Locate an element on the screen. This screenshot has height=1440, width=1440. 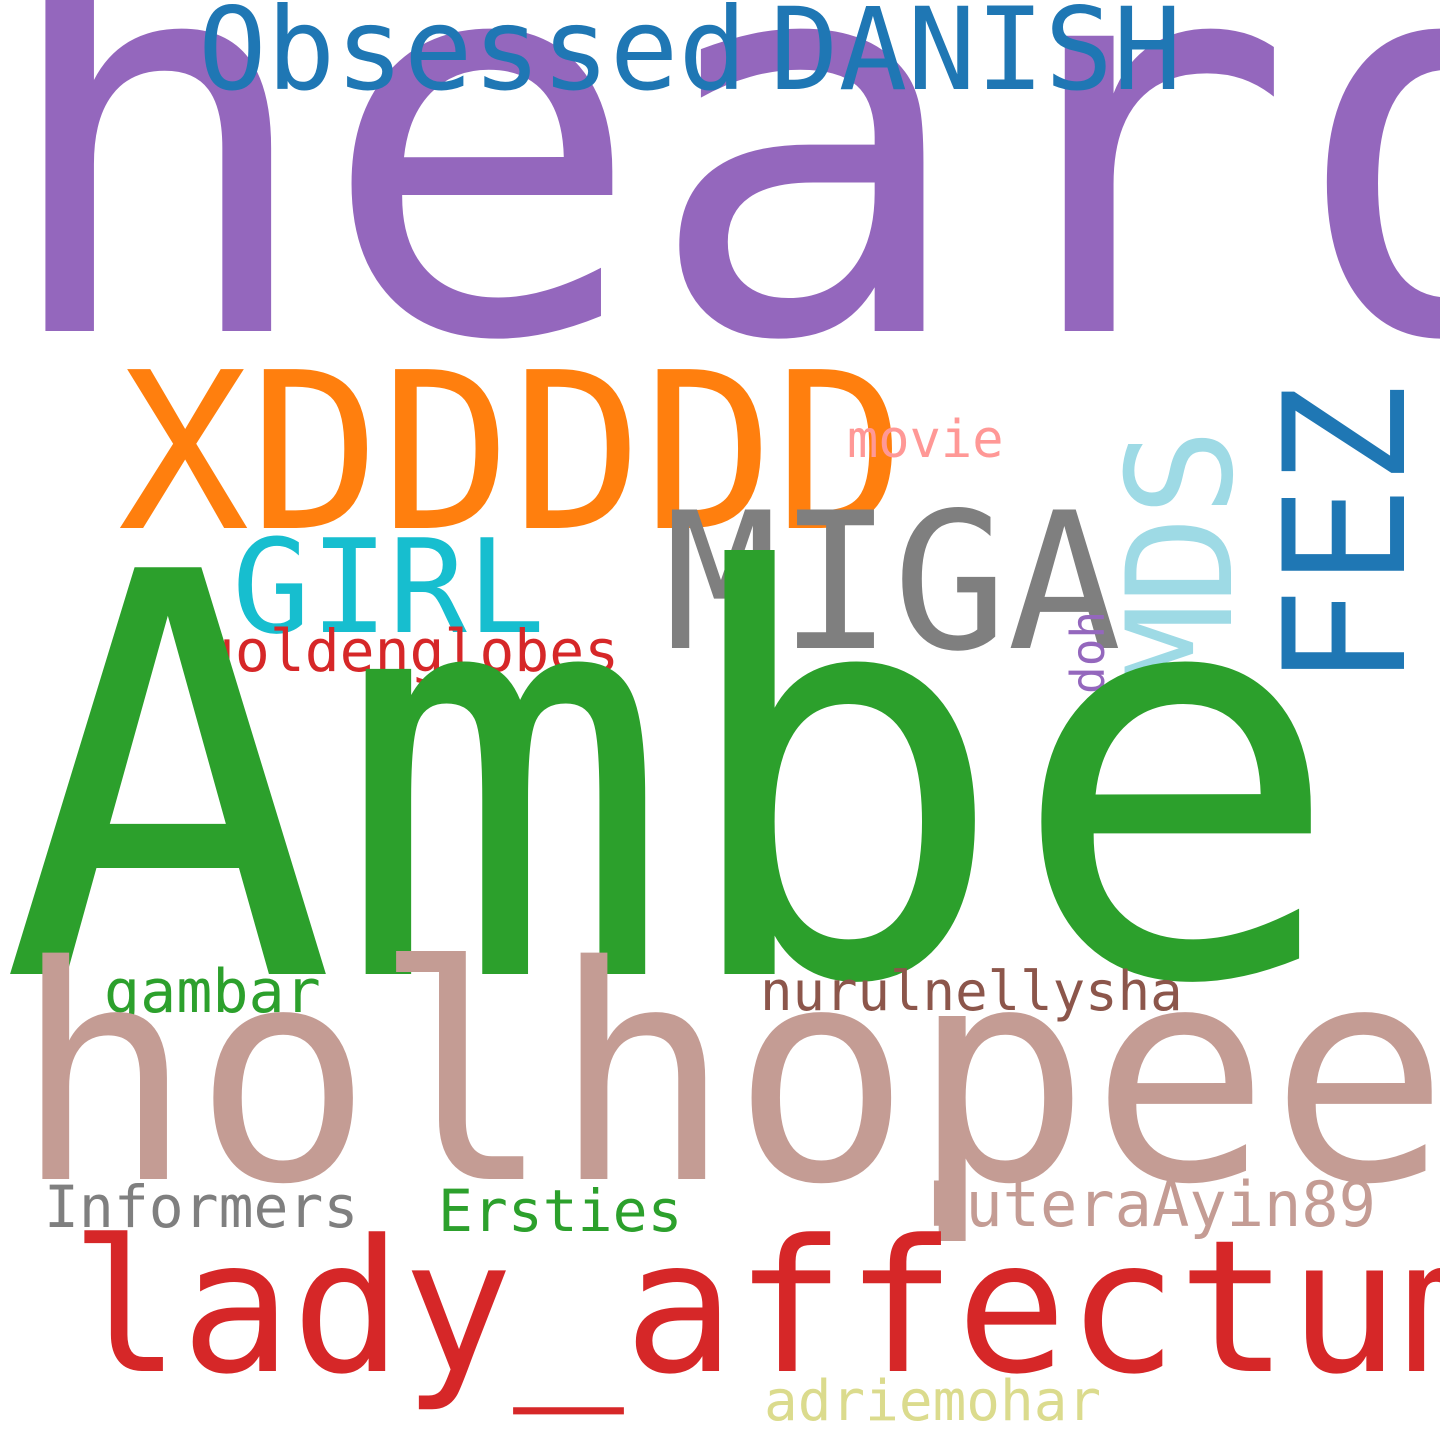
word-miga: MIGA is located at coordinates (893, 582).